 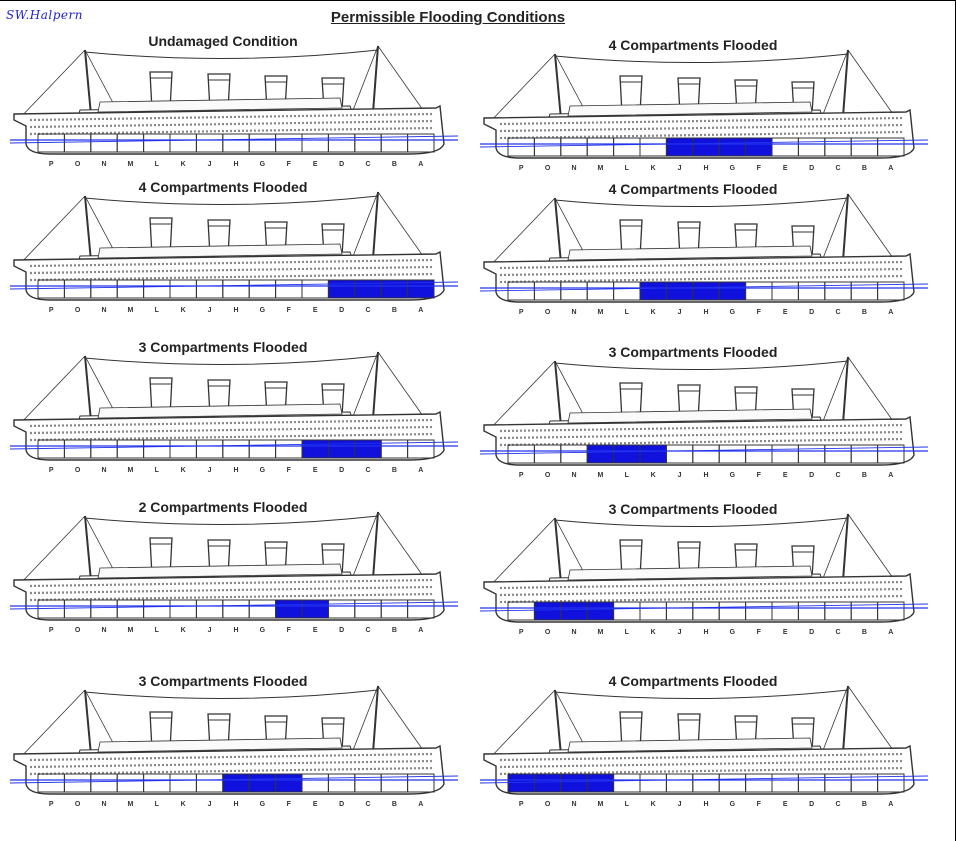 I want to click on compartment-letter: G, so click(x=263, y=164).